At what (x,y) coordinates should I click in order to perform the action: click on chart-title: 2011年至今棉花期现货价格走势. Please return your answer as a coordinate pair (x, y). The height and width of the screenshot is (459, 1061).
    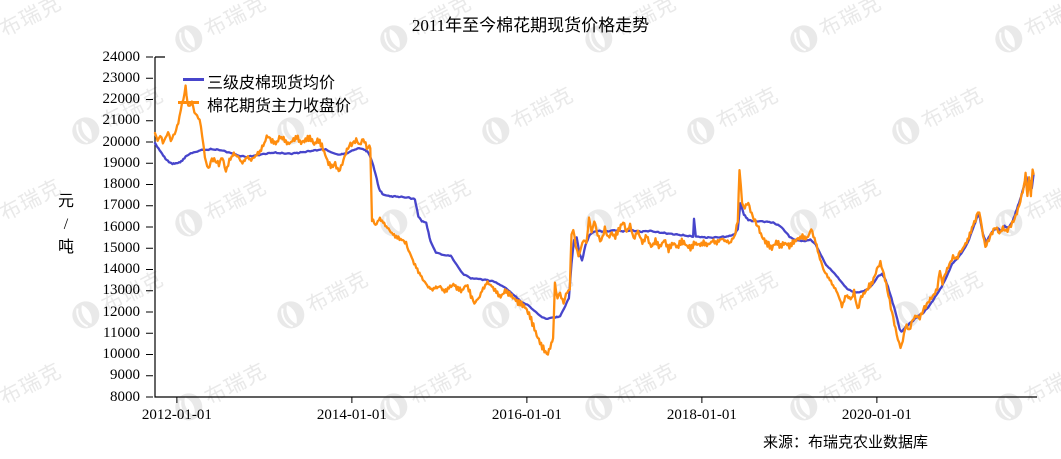
    Looking at the image, I should click on (530, 25).